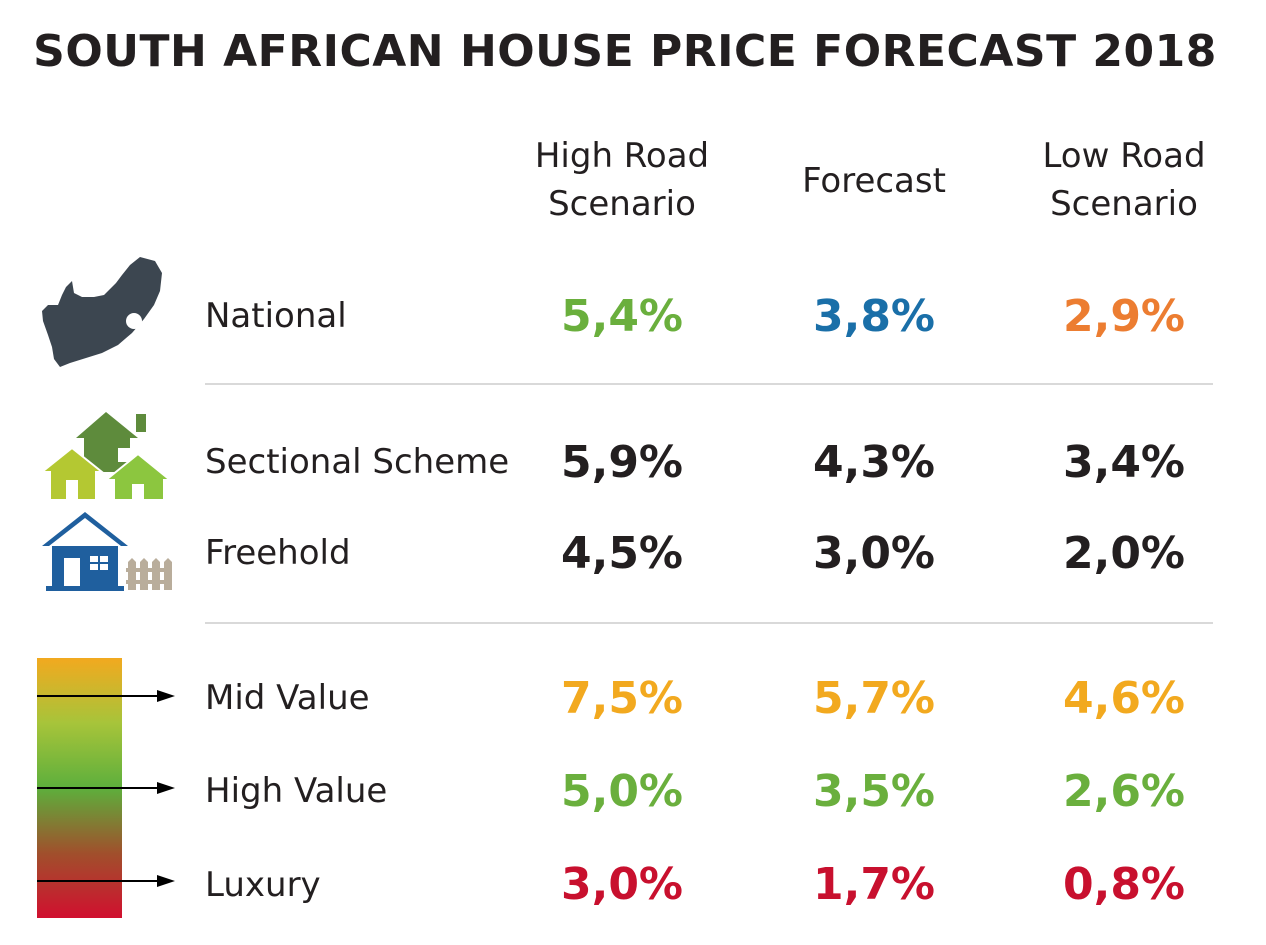 Image resolution: width=1266 pixels, height=945 pixels. What do you see at coordinates (622, 791) in the screenshot?
I see `value-highvalue-high: 5,0%` at bounding box center [622, 791].